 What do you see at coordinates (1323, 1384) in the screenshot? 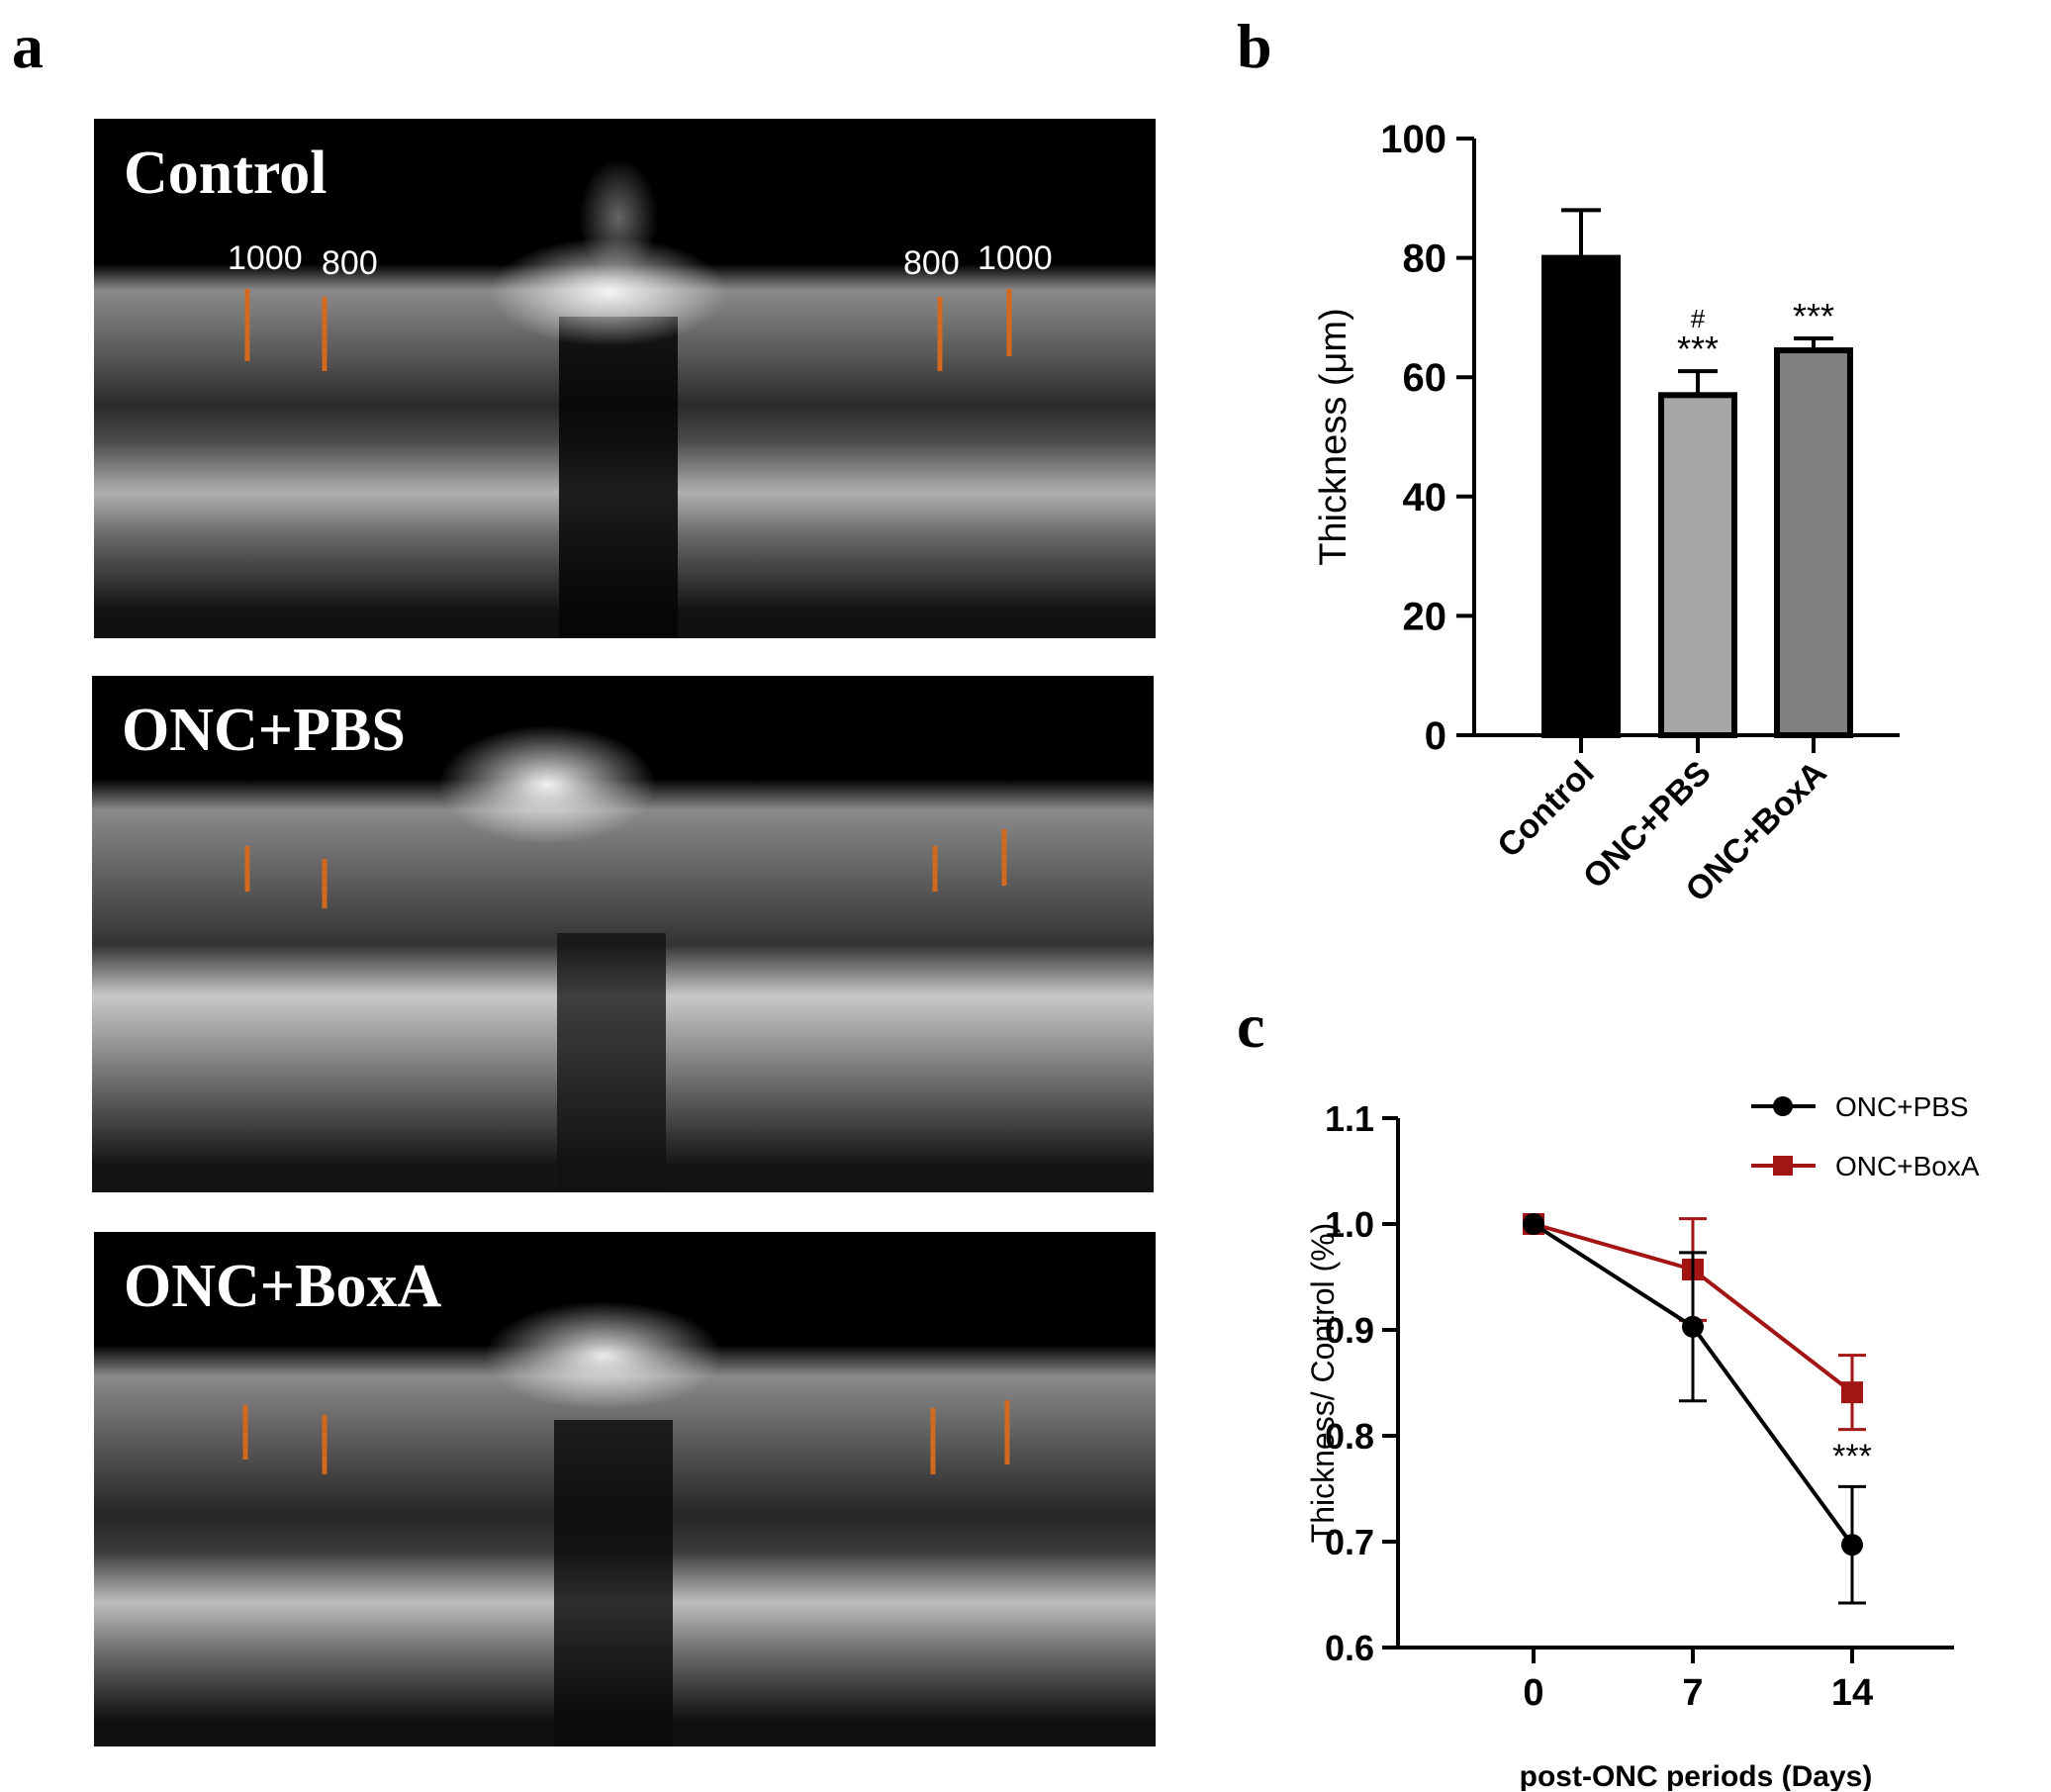
I see `y-axis-label: Thickness/ Control (%)` at bounding box center [1323, 1384].